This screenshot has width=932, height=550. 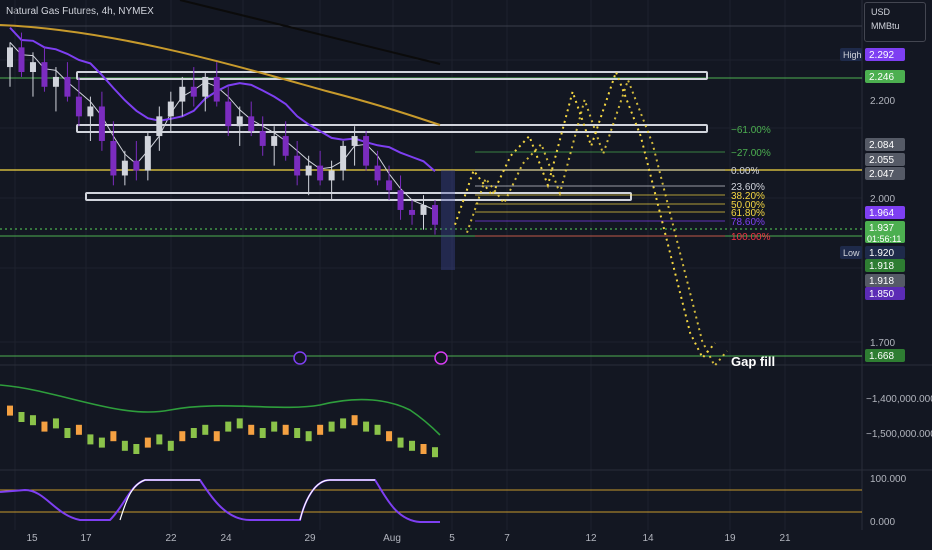 What do you see at coordinates (881, 55) in the screenshot?
I see `price-badge-value: 2.292` at bounding box center [881, 55].